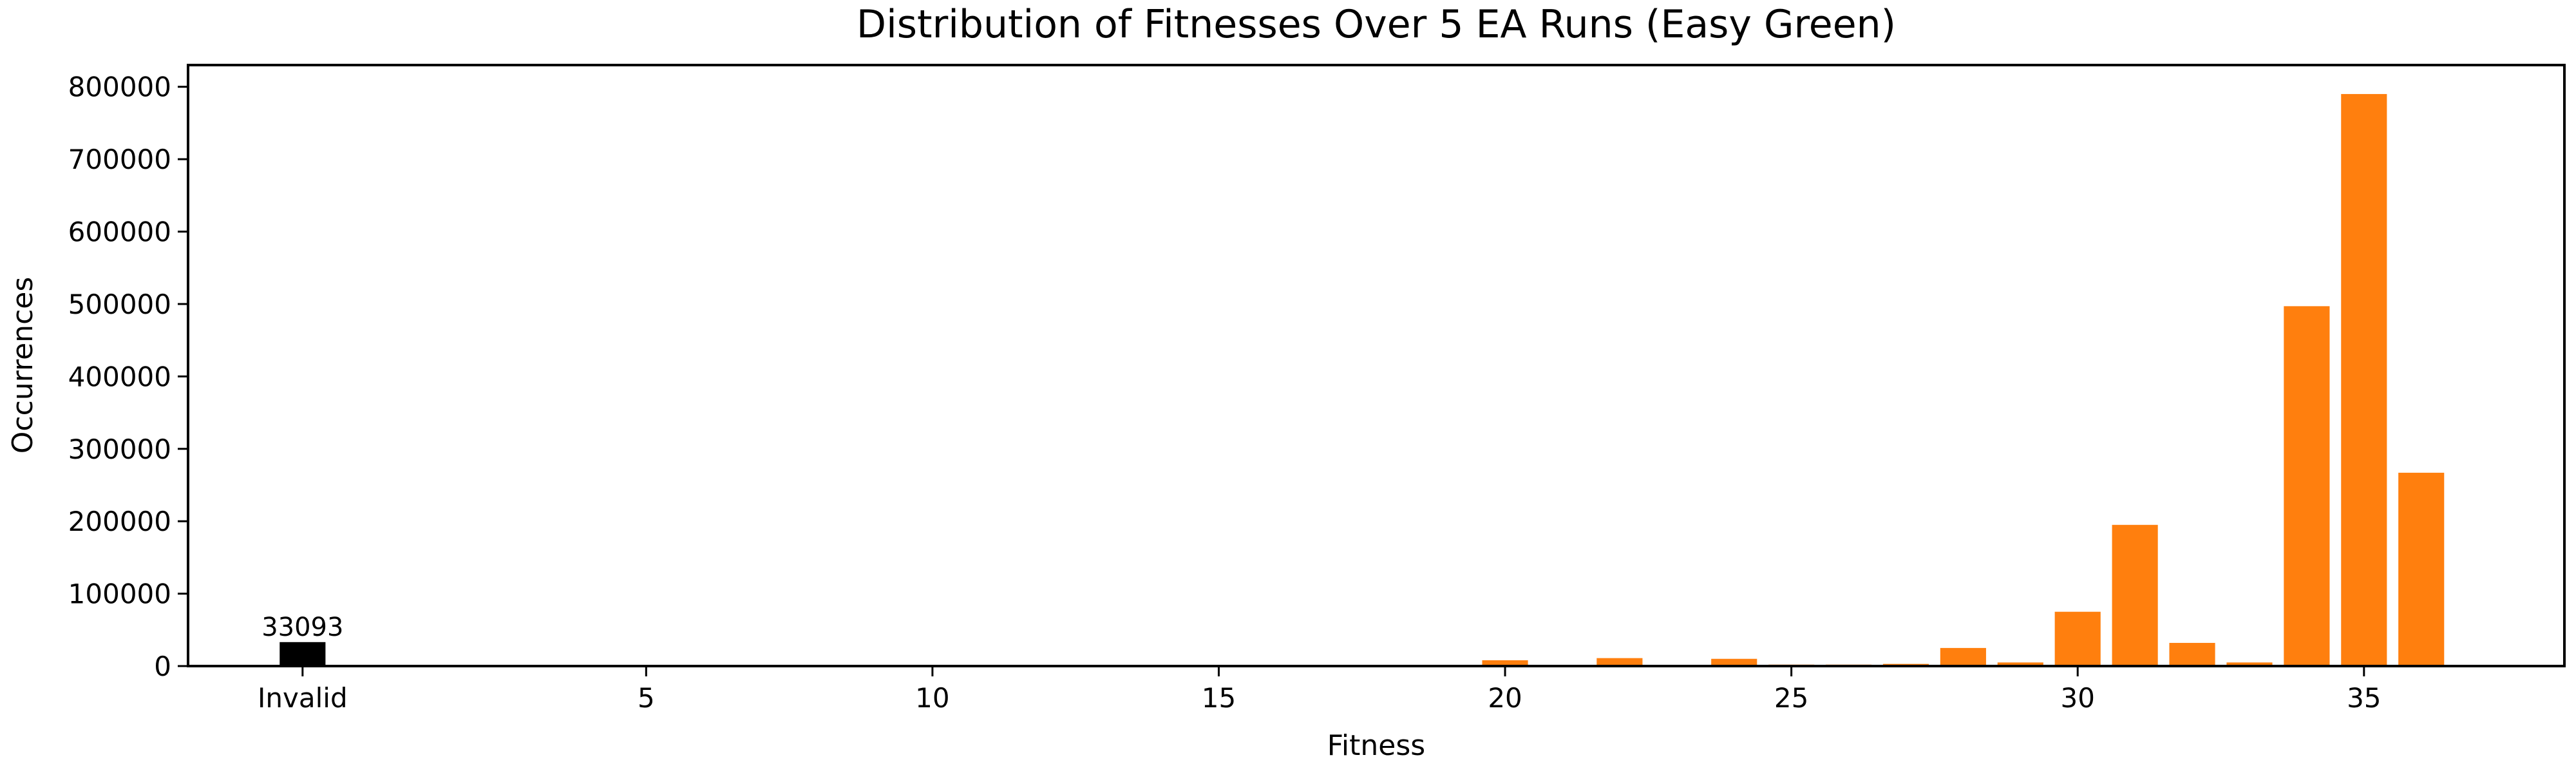  What do you see at coordinates (2364, 698) in the screenshot?
I see `x-tick-label: 35` at bounding box center [2364, 698].